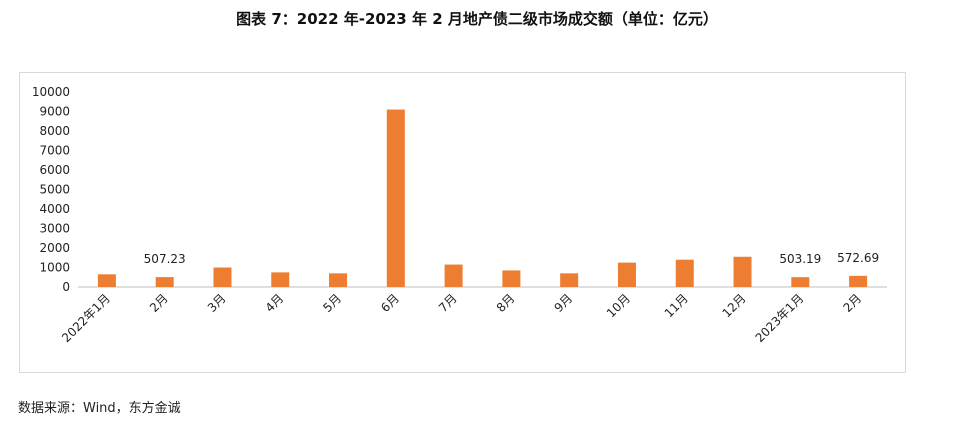 The height and width of the screenshot is (423, 954). Describe the element at coordinates (54, 190) in the screenshot. I see `y-tick-label: 5000` at that location.